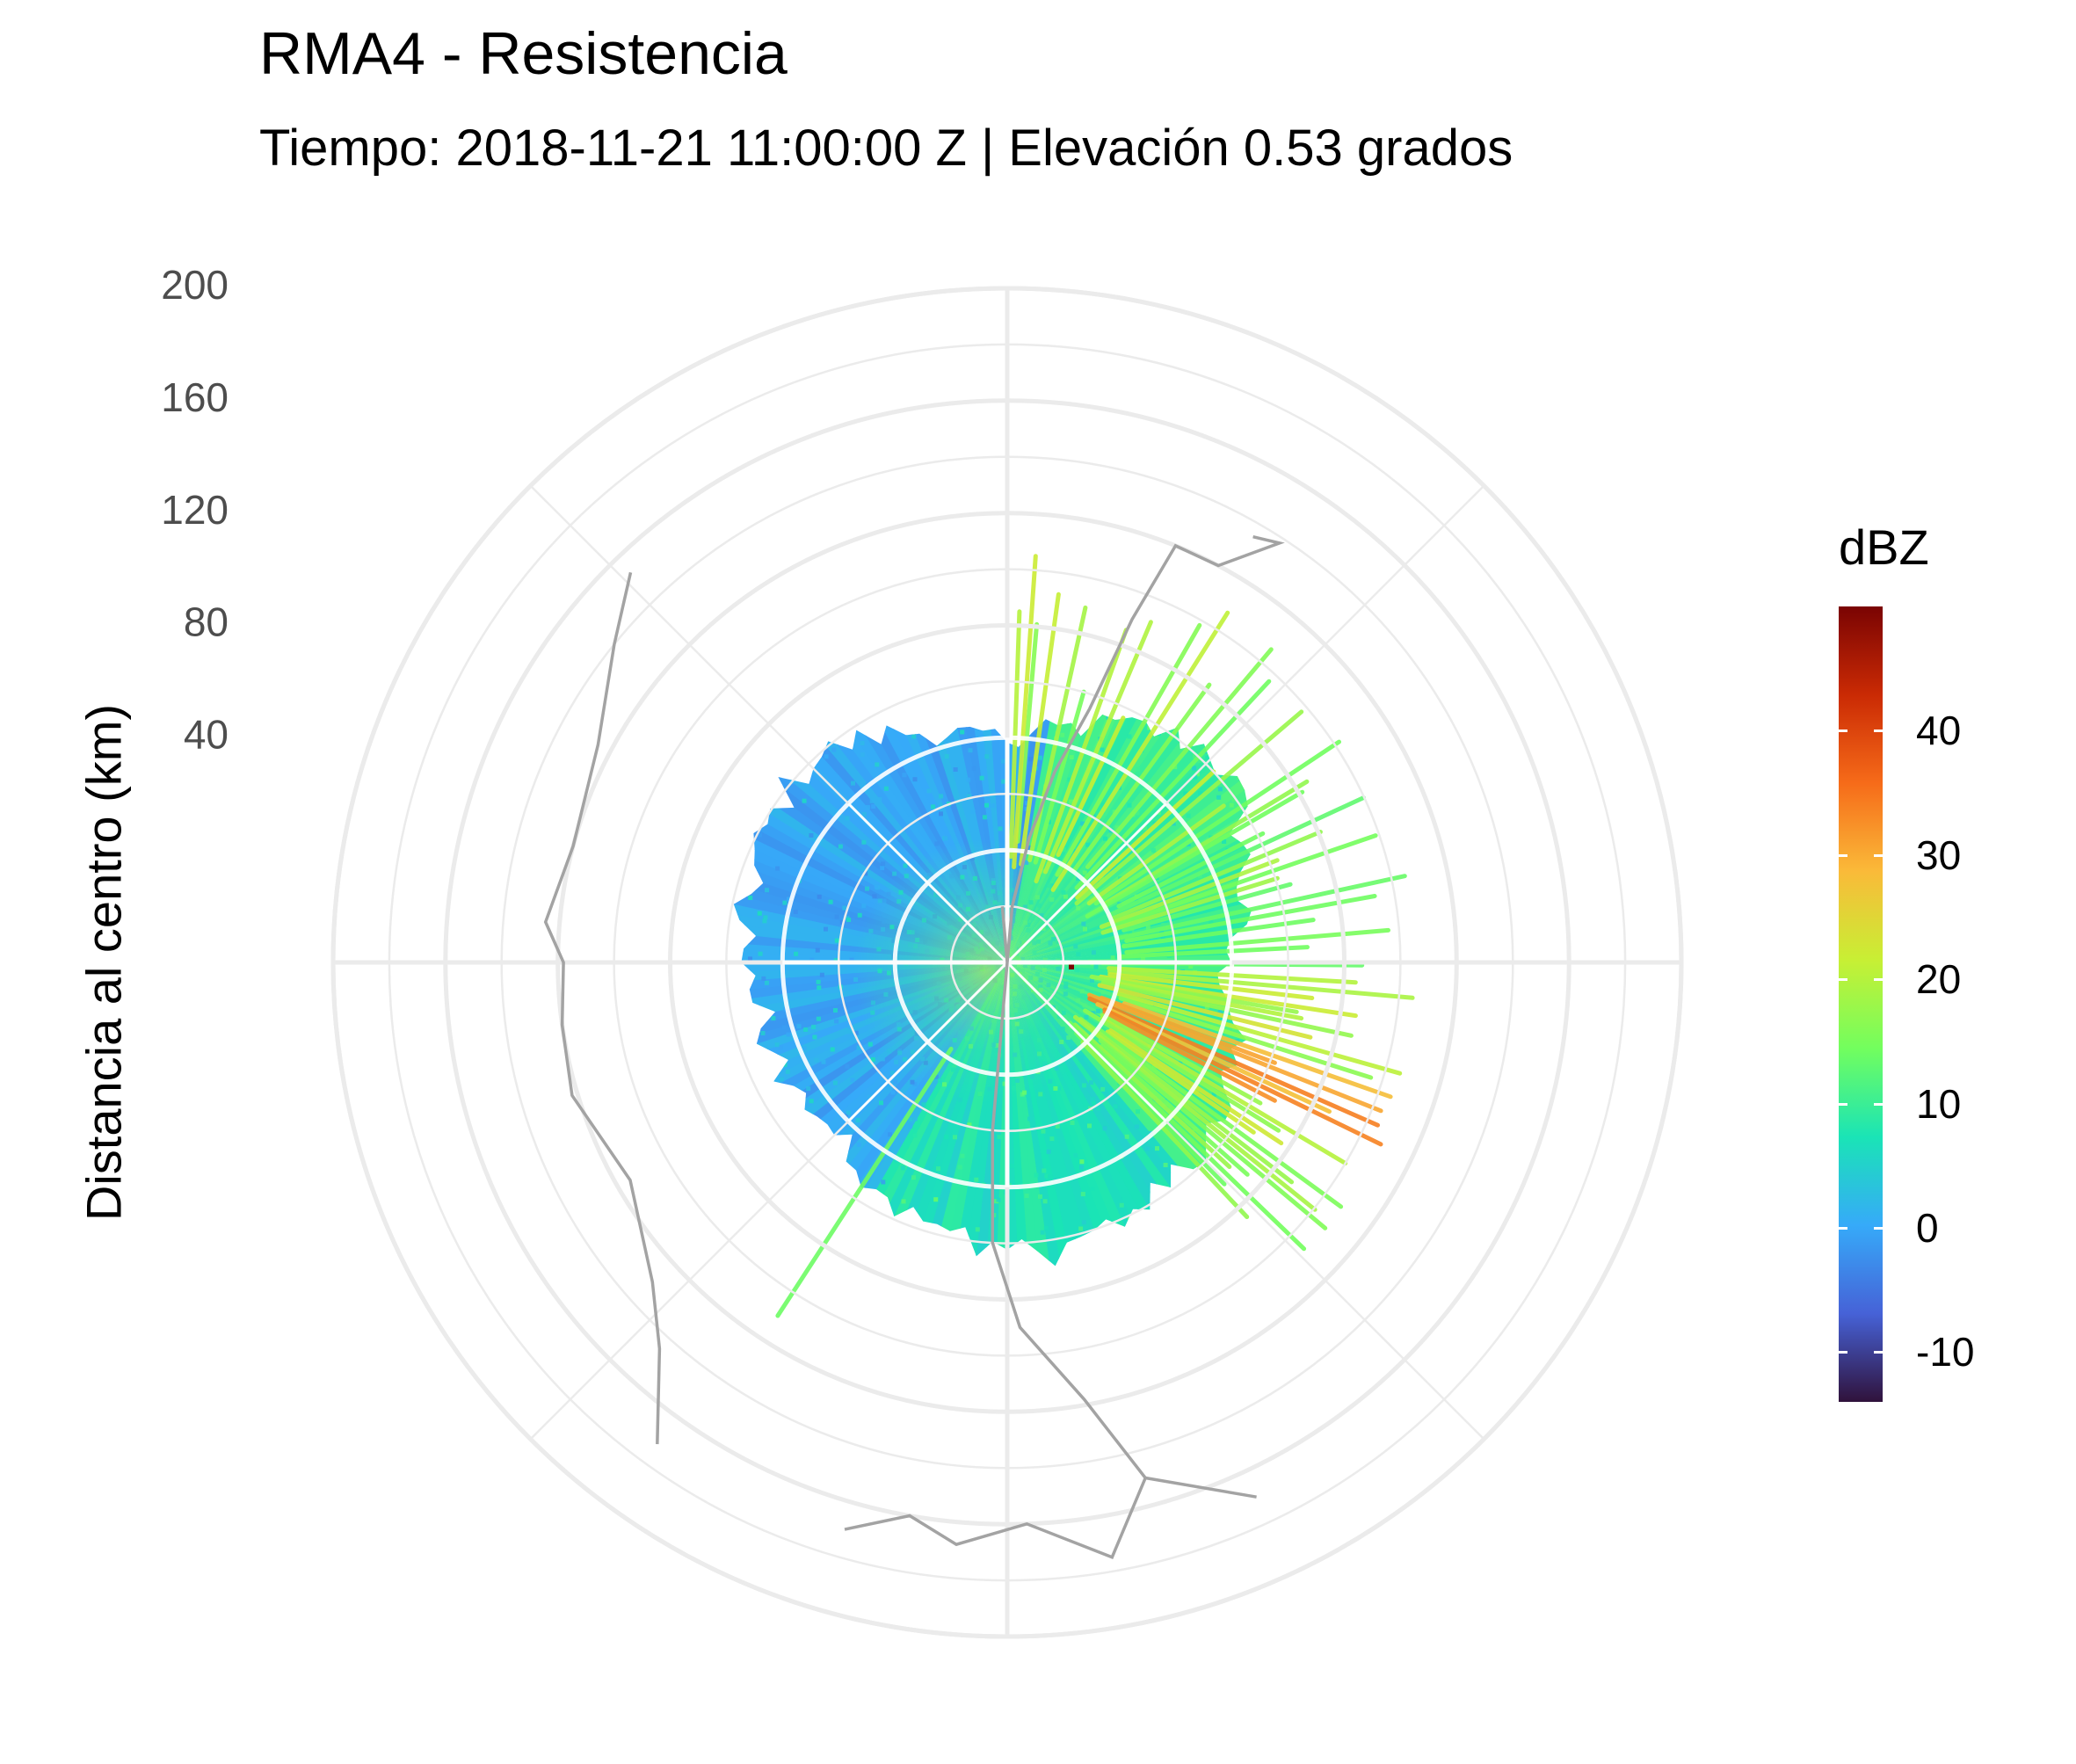 This screenshot has height=1764, width=2076. What do you see at coordinates (1939, 731) in the screenshot?
I see `colorbar-tick-label: 40` at bounding box center [1939, 731].